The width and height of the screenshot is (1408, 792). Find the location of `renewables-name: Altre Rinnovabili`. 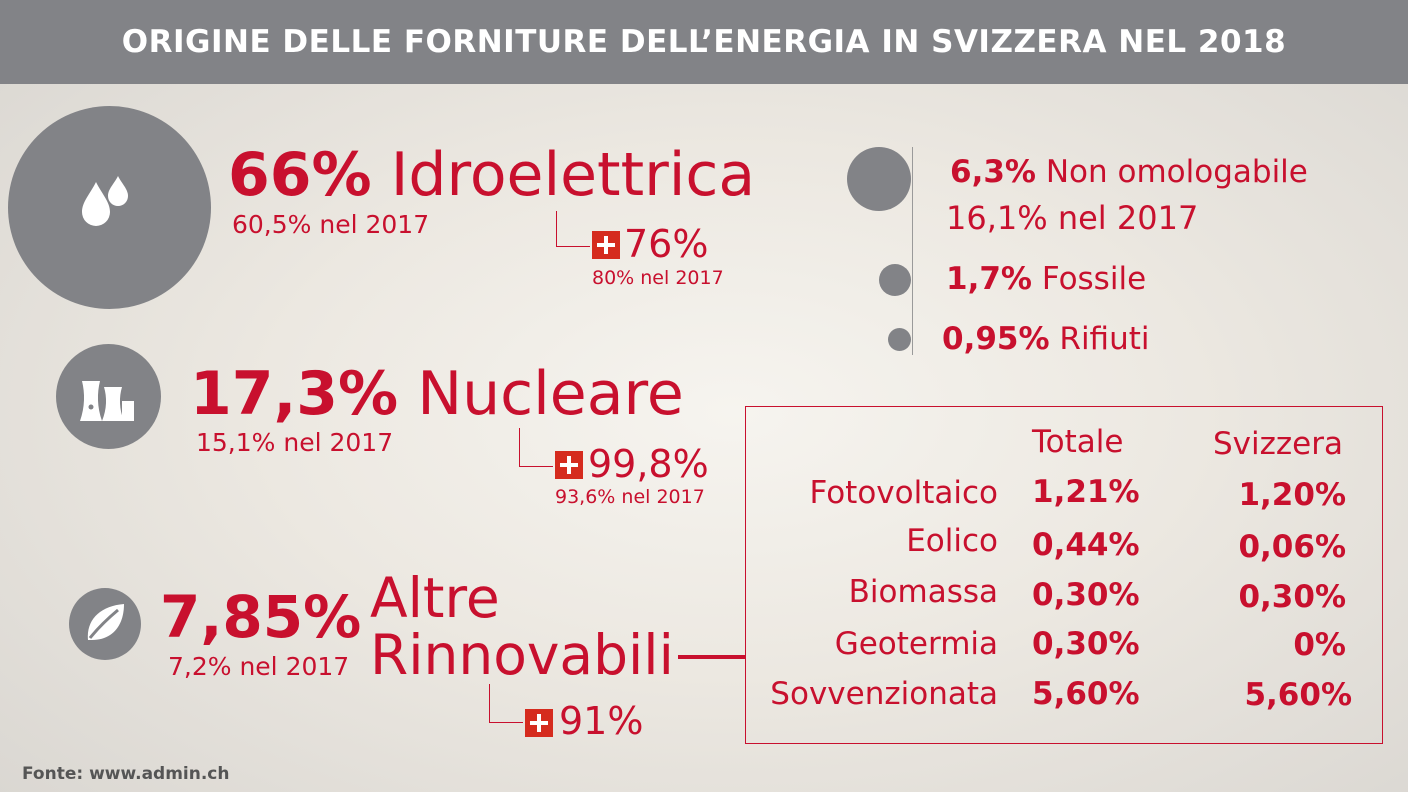

renewables-name: Altre Rinnovabili is located at coordinates (522, 627).